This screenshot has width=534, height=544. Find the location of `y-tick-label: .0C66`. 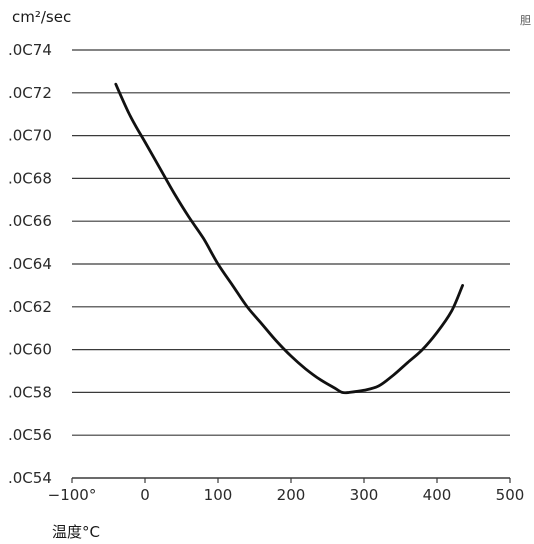

y-tick-label: .0C66 is located at coordinates (30, 221).